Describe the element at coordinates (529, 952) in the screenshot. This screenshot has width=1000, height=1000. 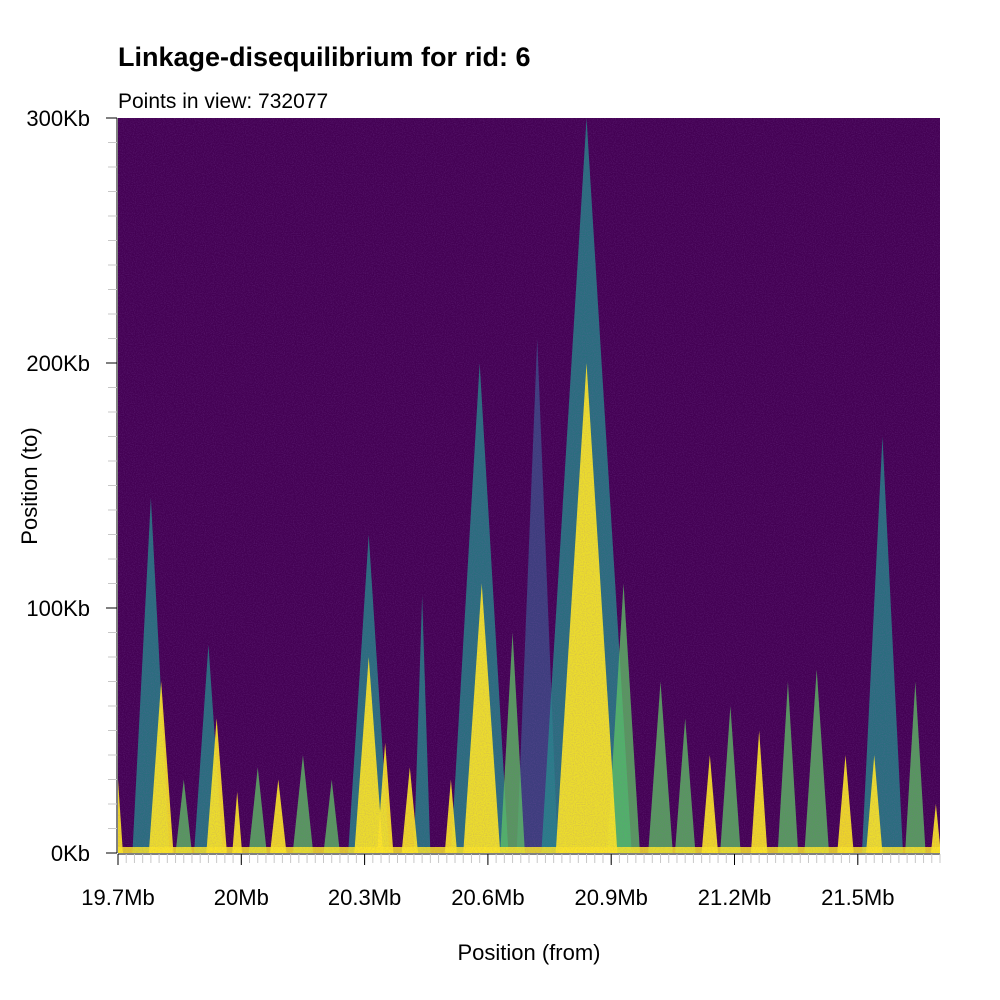
I see `x-axis-label: Position (from)` at that location.